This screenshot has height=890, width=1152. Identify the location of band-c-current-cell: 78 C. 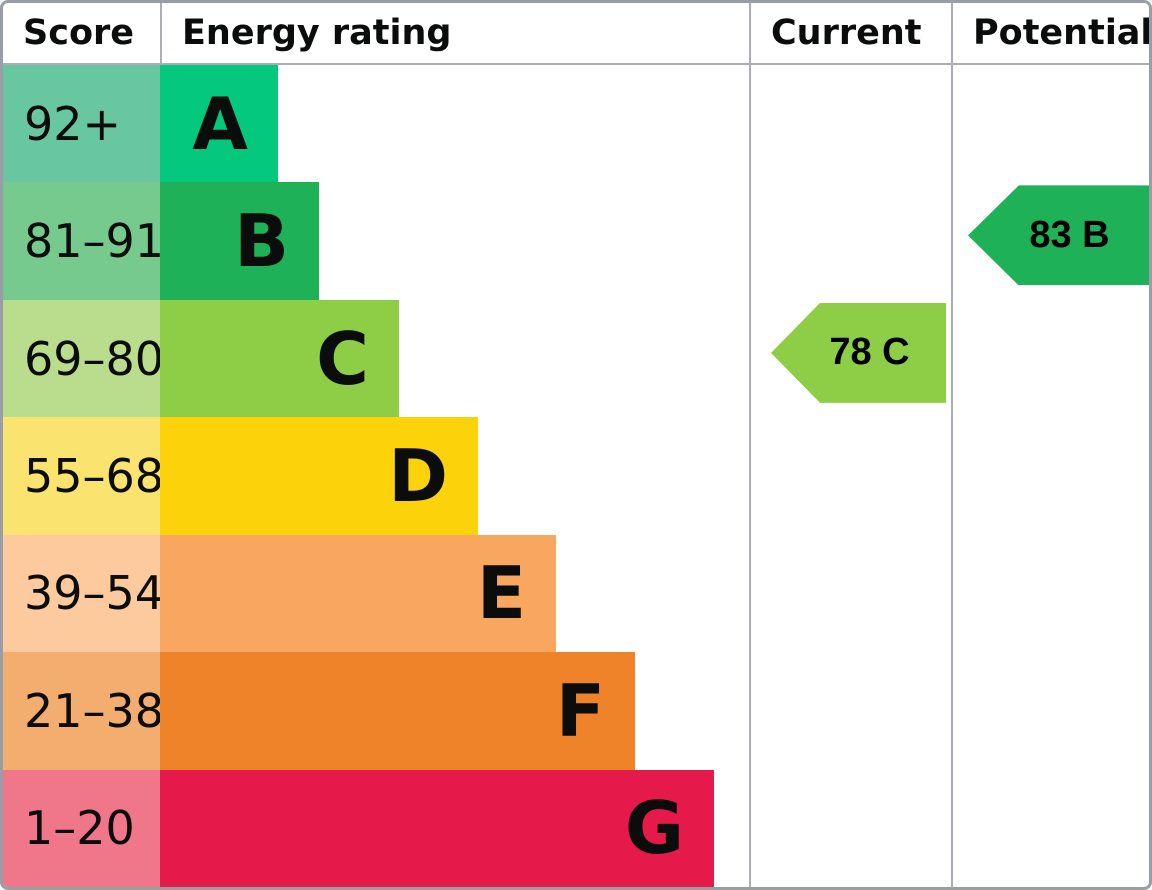
(850, 358).